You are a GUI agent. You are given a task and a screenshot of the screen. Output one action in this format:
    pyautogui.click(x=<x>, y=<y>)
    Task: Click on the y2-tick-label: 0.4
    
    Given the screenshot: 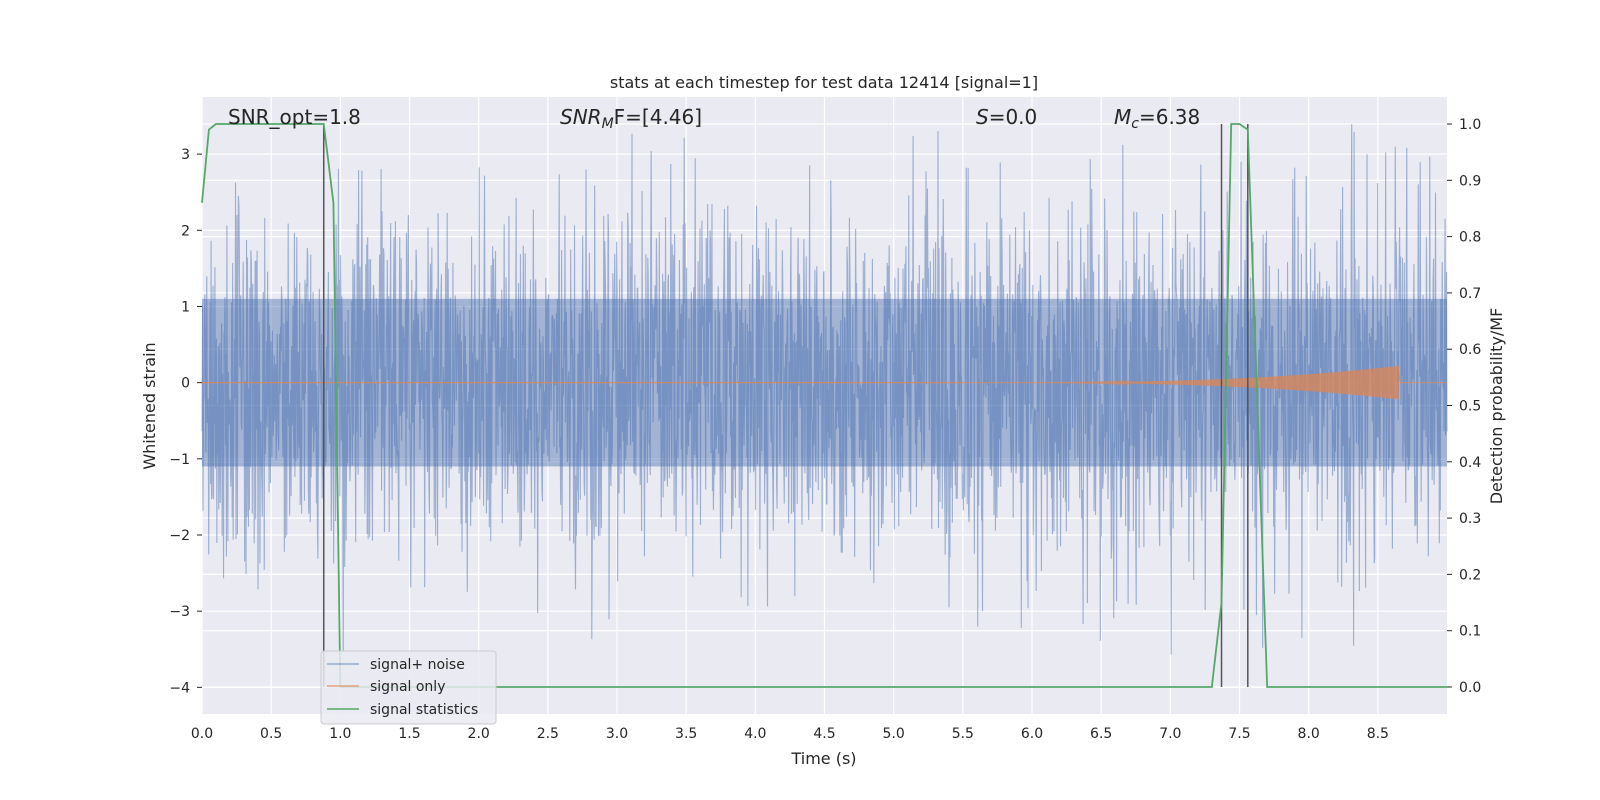 What is the action you would take?
    pyautogui.click(x=1470, y=463)
    